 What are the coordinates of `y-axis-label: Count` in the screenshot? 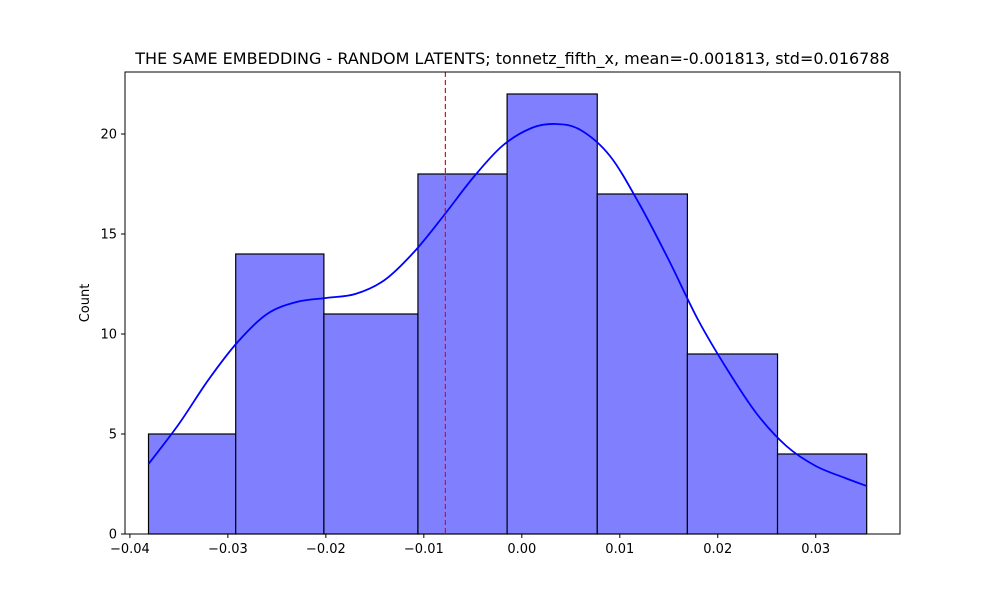 It's located at (85, 303).